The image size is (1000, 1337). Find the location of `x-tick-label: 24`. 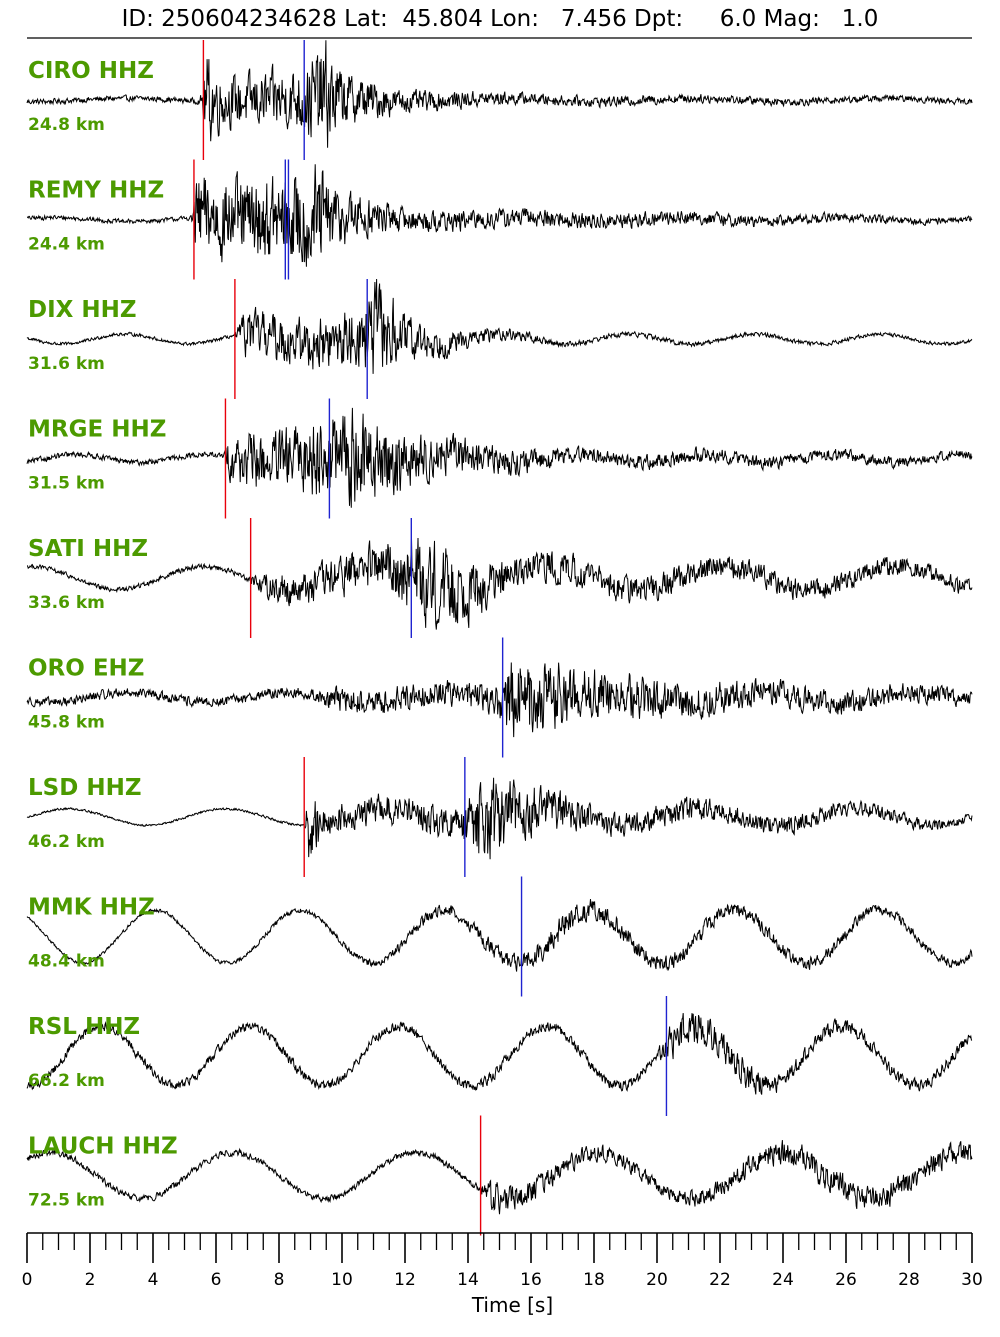

x-tick-label: 24 is located at coordinates (783, 1280).